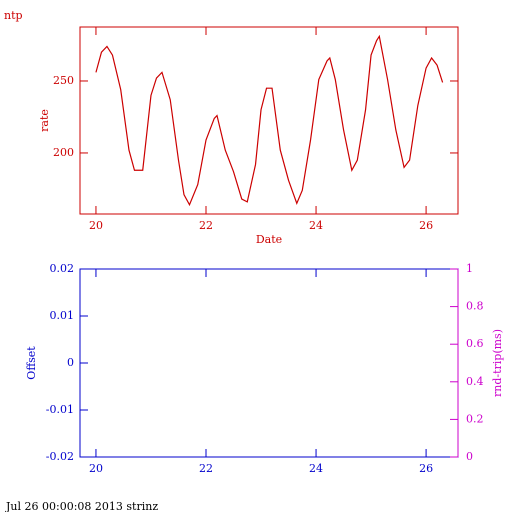 The image size is (512, 512). Describe the element at coordinates (81, 506) in the screenshot. I see `footer: Jul 26 00:00:08 2013 strinz` at that location.